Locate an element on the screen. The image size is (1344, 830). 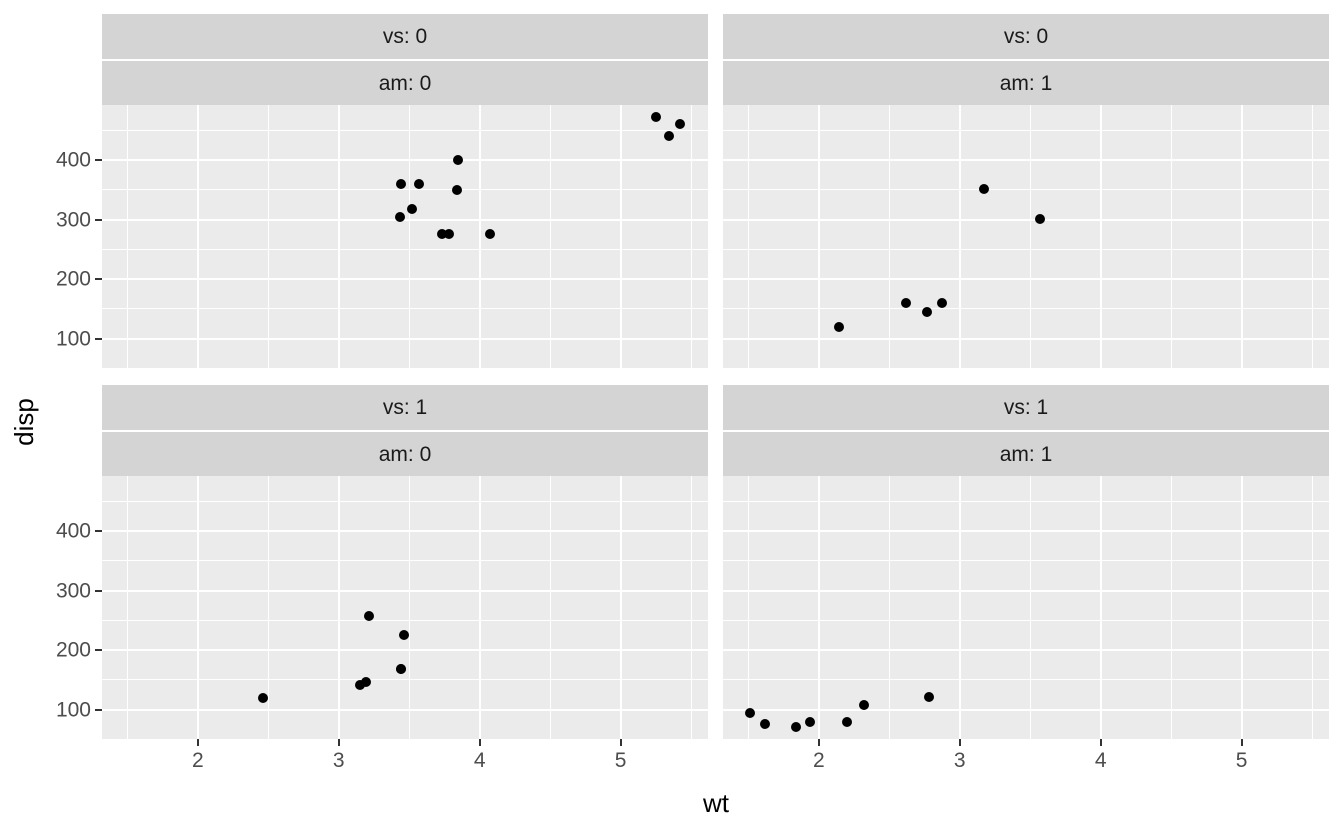
facet-strip-vs: vs: 0 is located at coordinates (1026, 36).